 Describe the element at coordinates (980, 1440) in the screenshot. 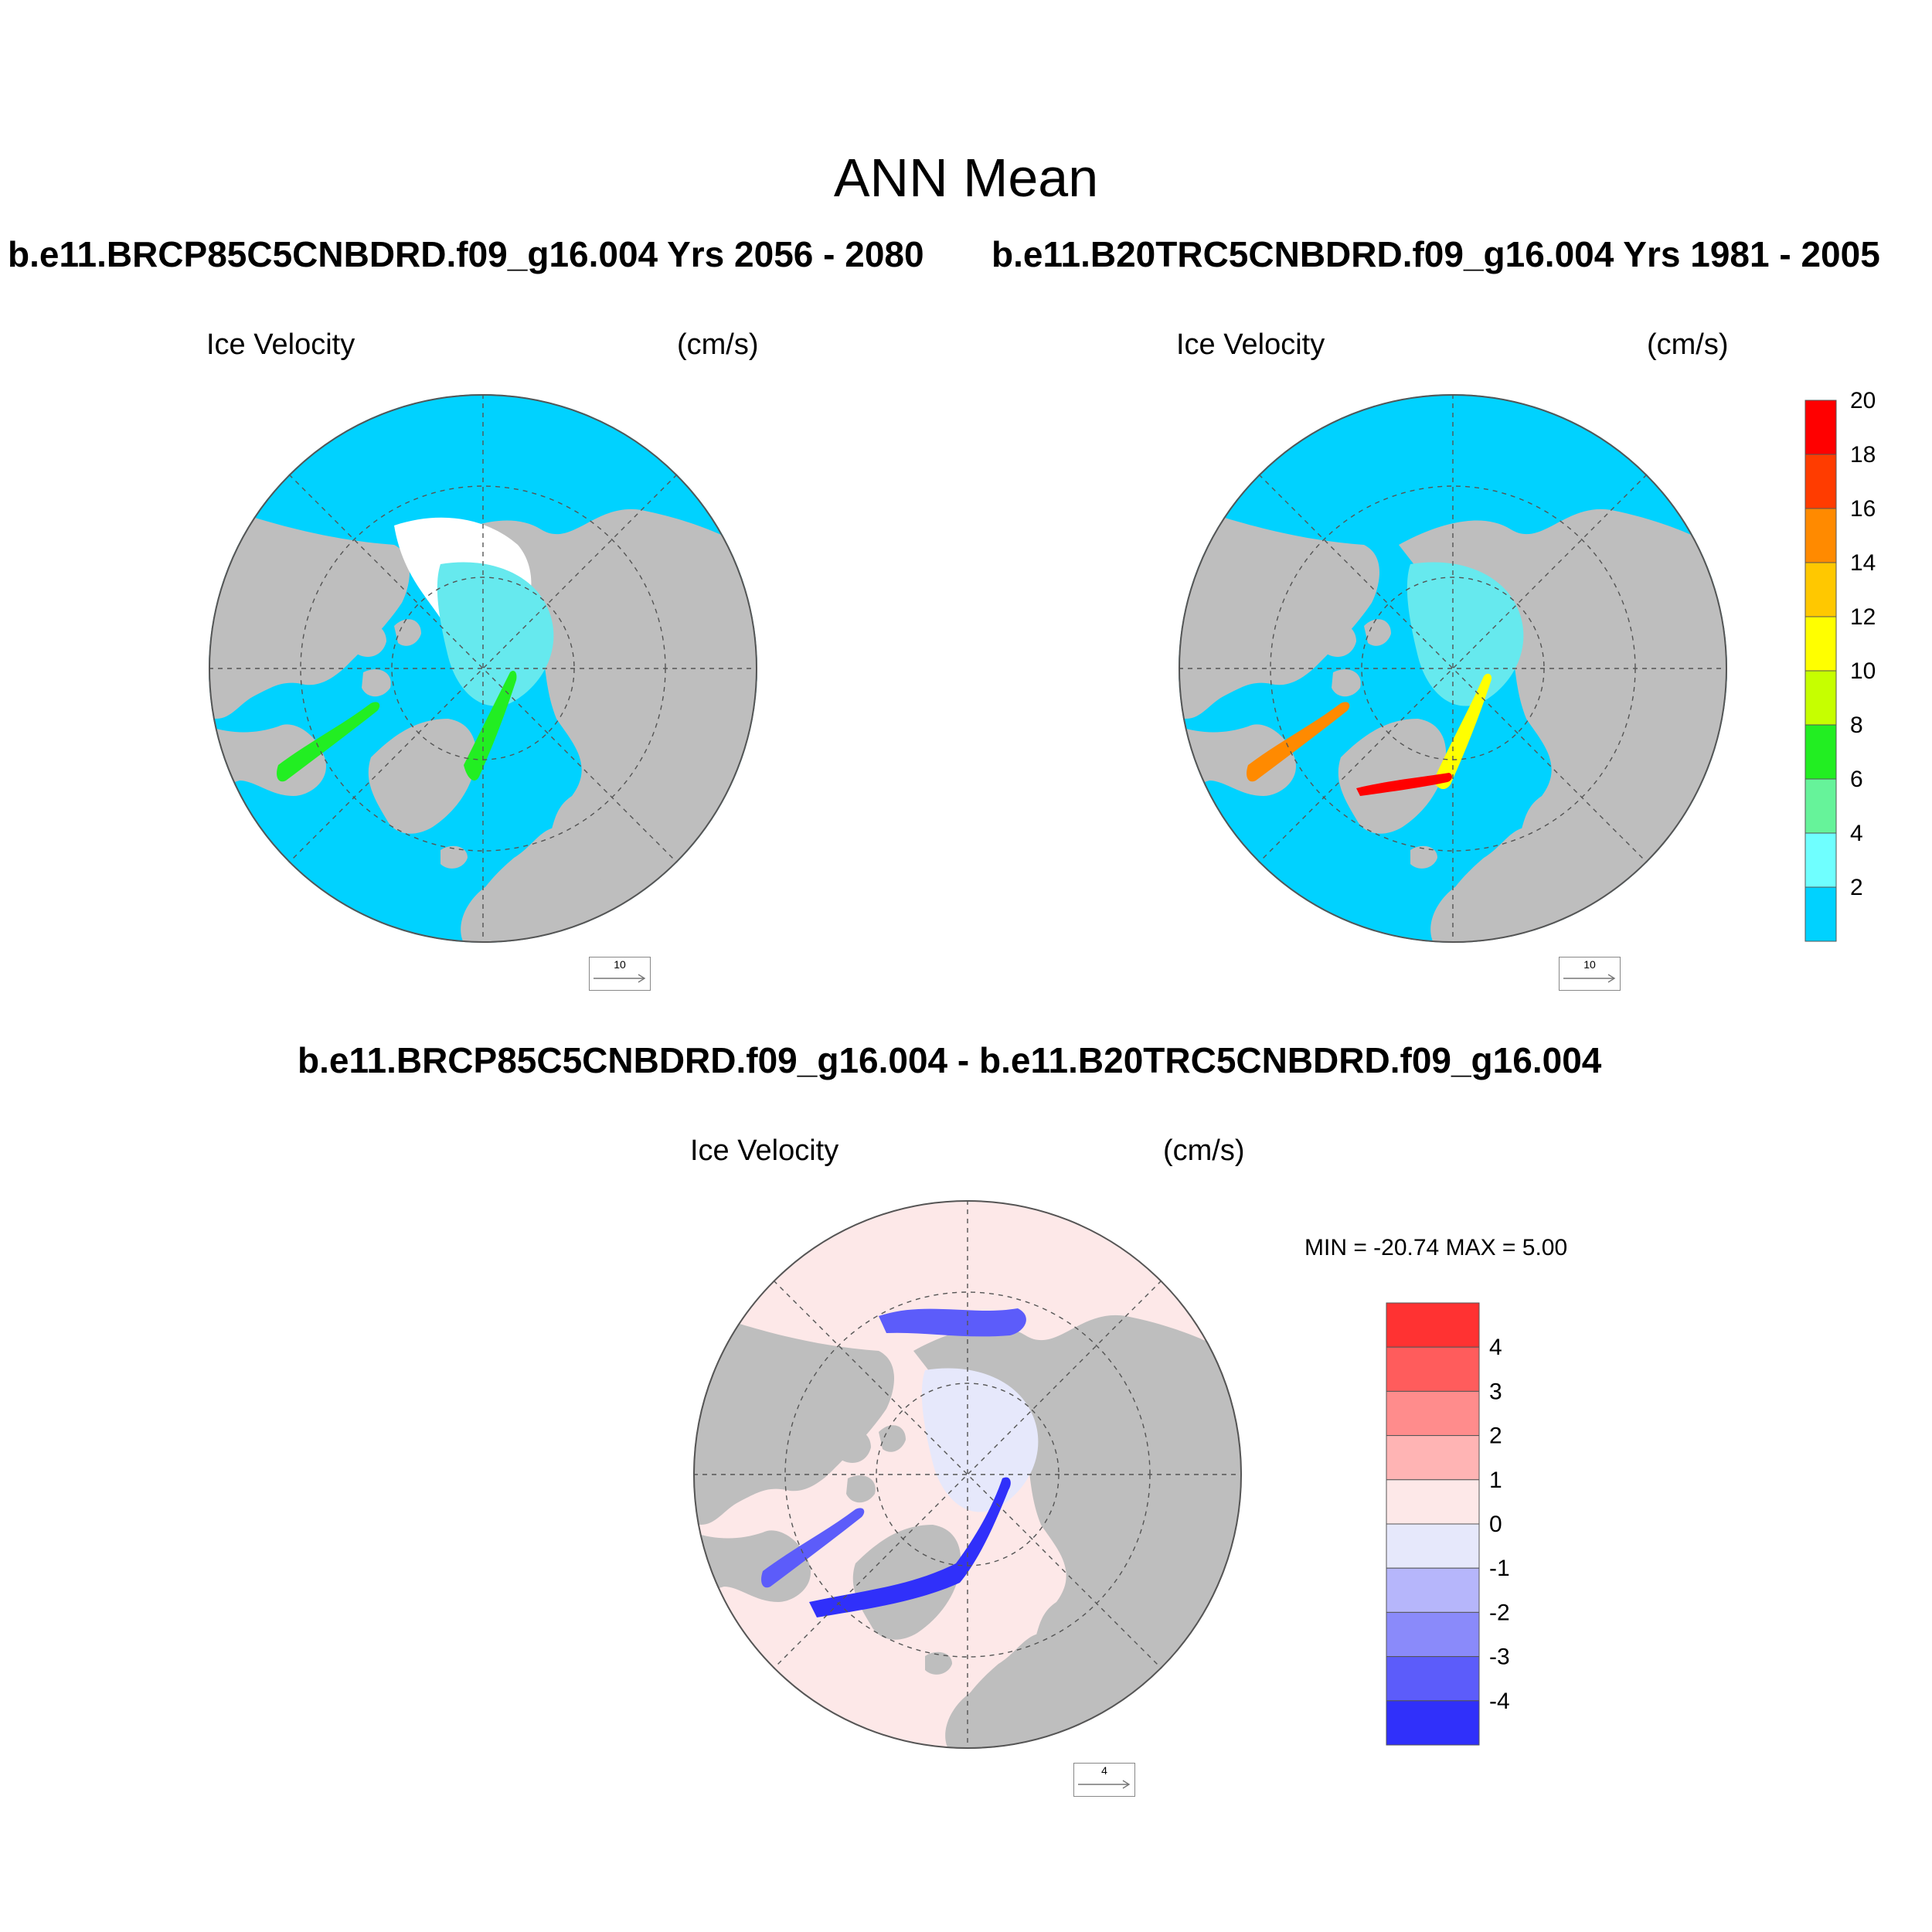

I see `central-arctic-diff` at that location.